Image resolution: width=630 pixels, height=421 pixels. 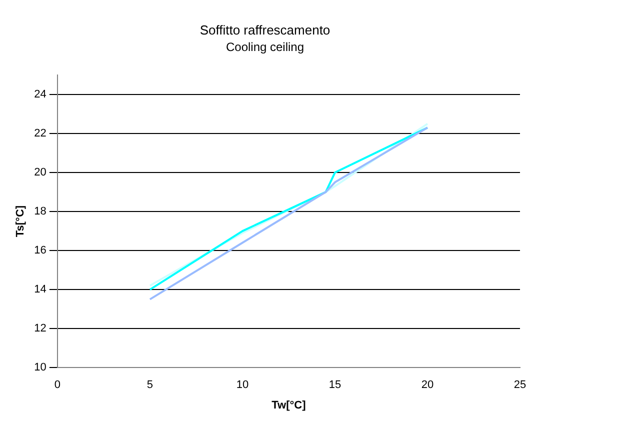 I want to click on x-tick-label: 20, so click(x=427, y=385).